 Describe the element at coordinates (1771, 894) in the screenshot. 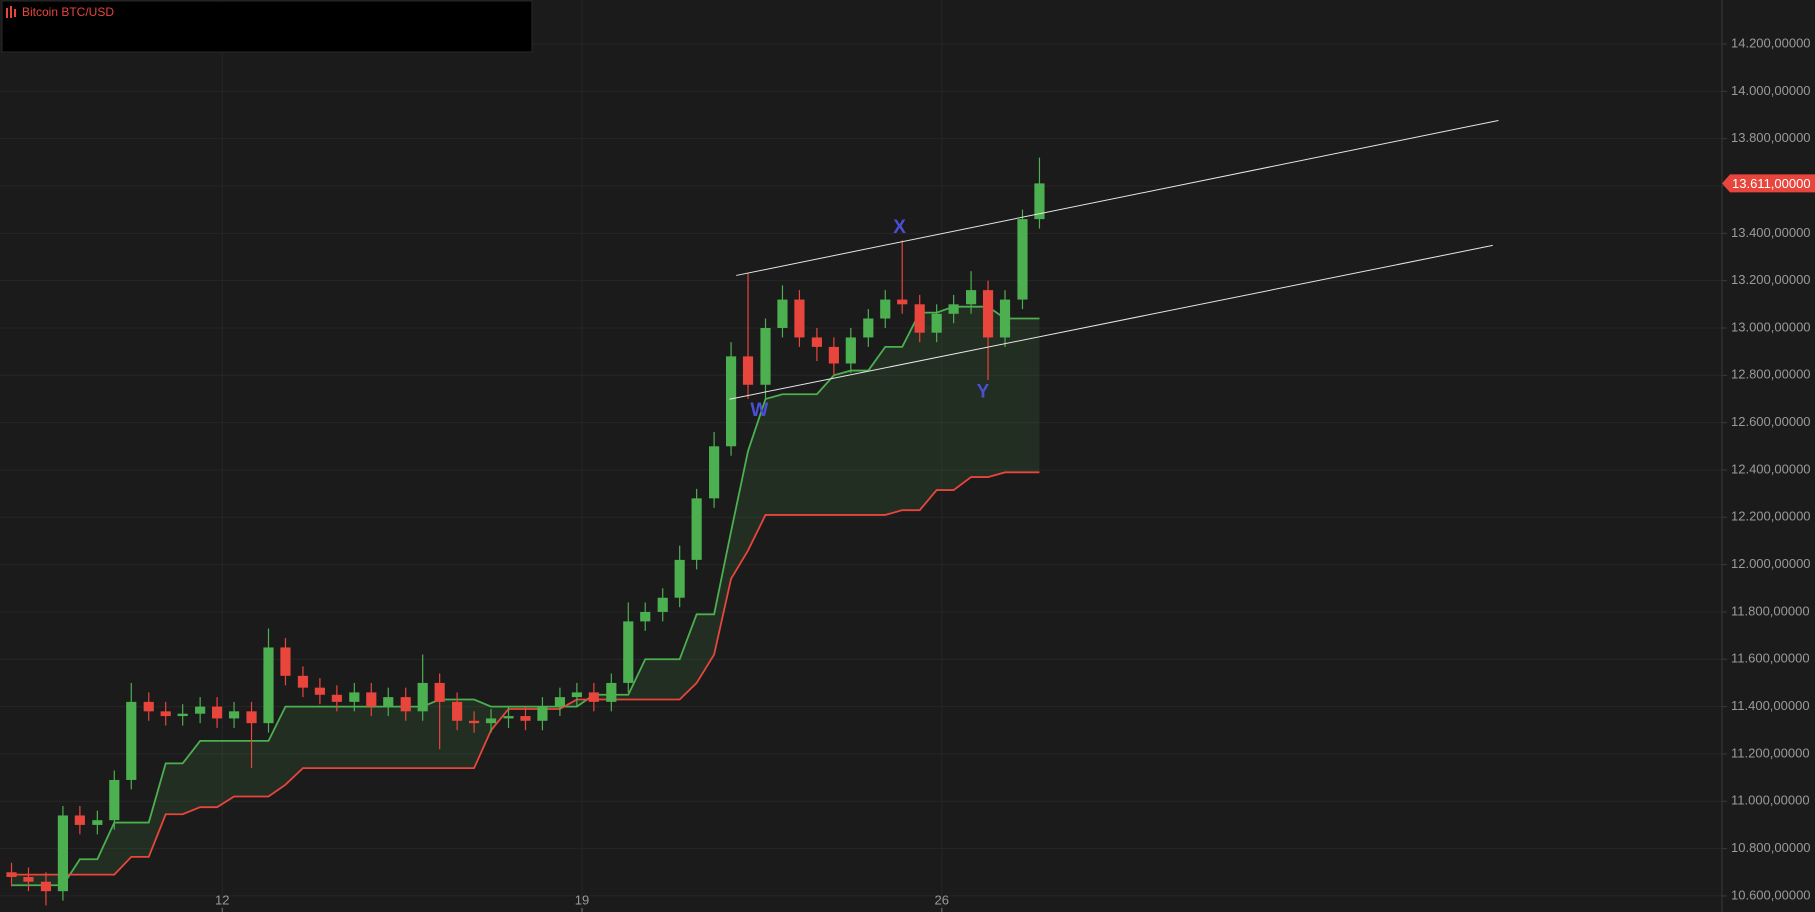

I see `y-tick-label: 10.600,00000` at that location.